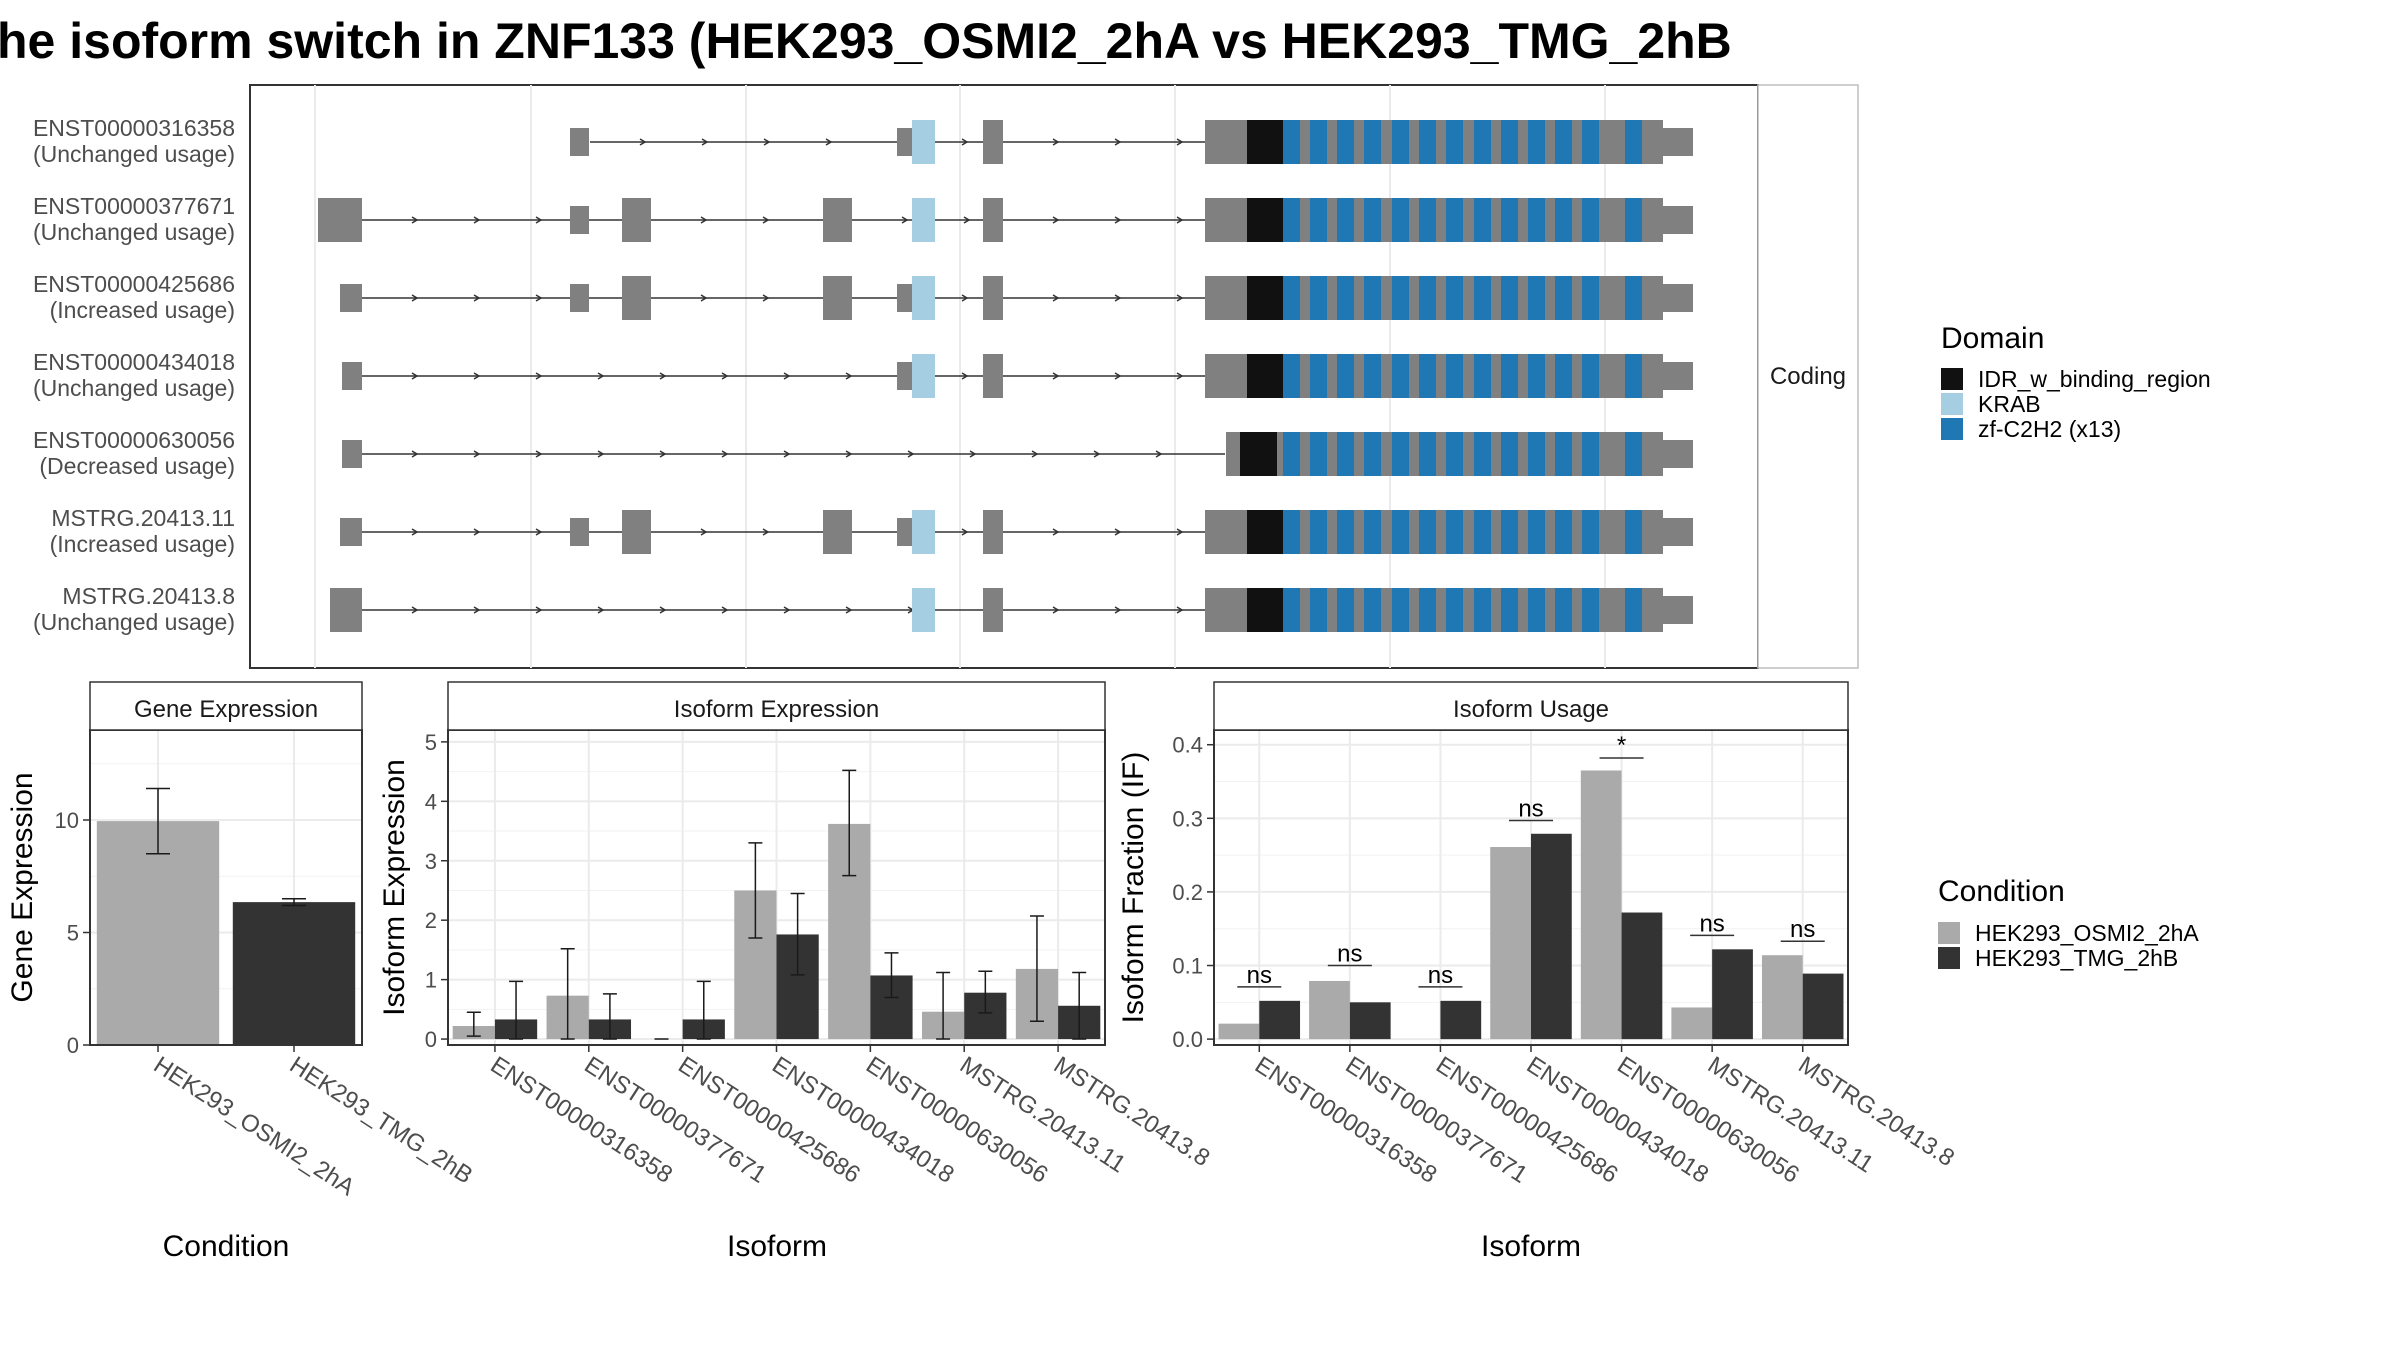 The width and height of the screenshot is (2400, 1350). Describe the element at coordinates (226, 1246) in the screenshot. I see `x-axis-label: Condition` at that location.